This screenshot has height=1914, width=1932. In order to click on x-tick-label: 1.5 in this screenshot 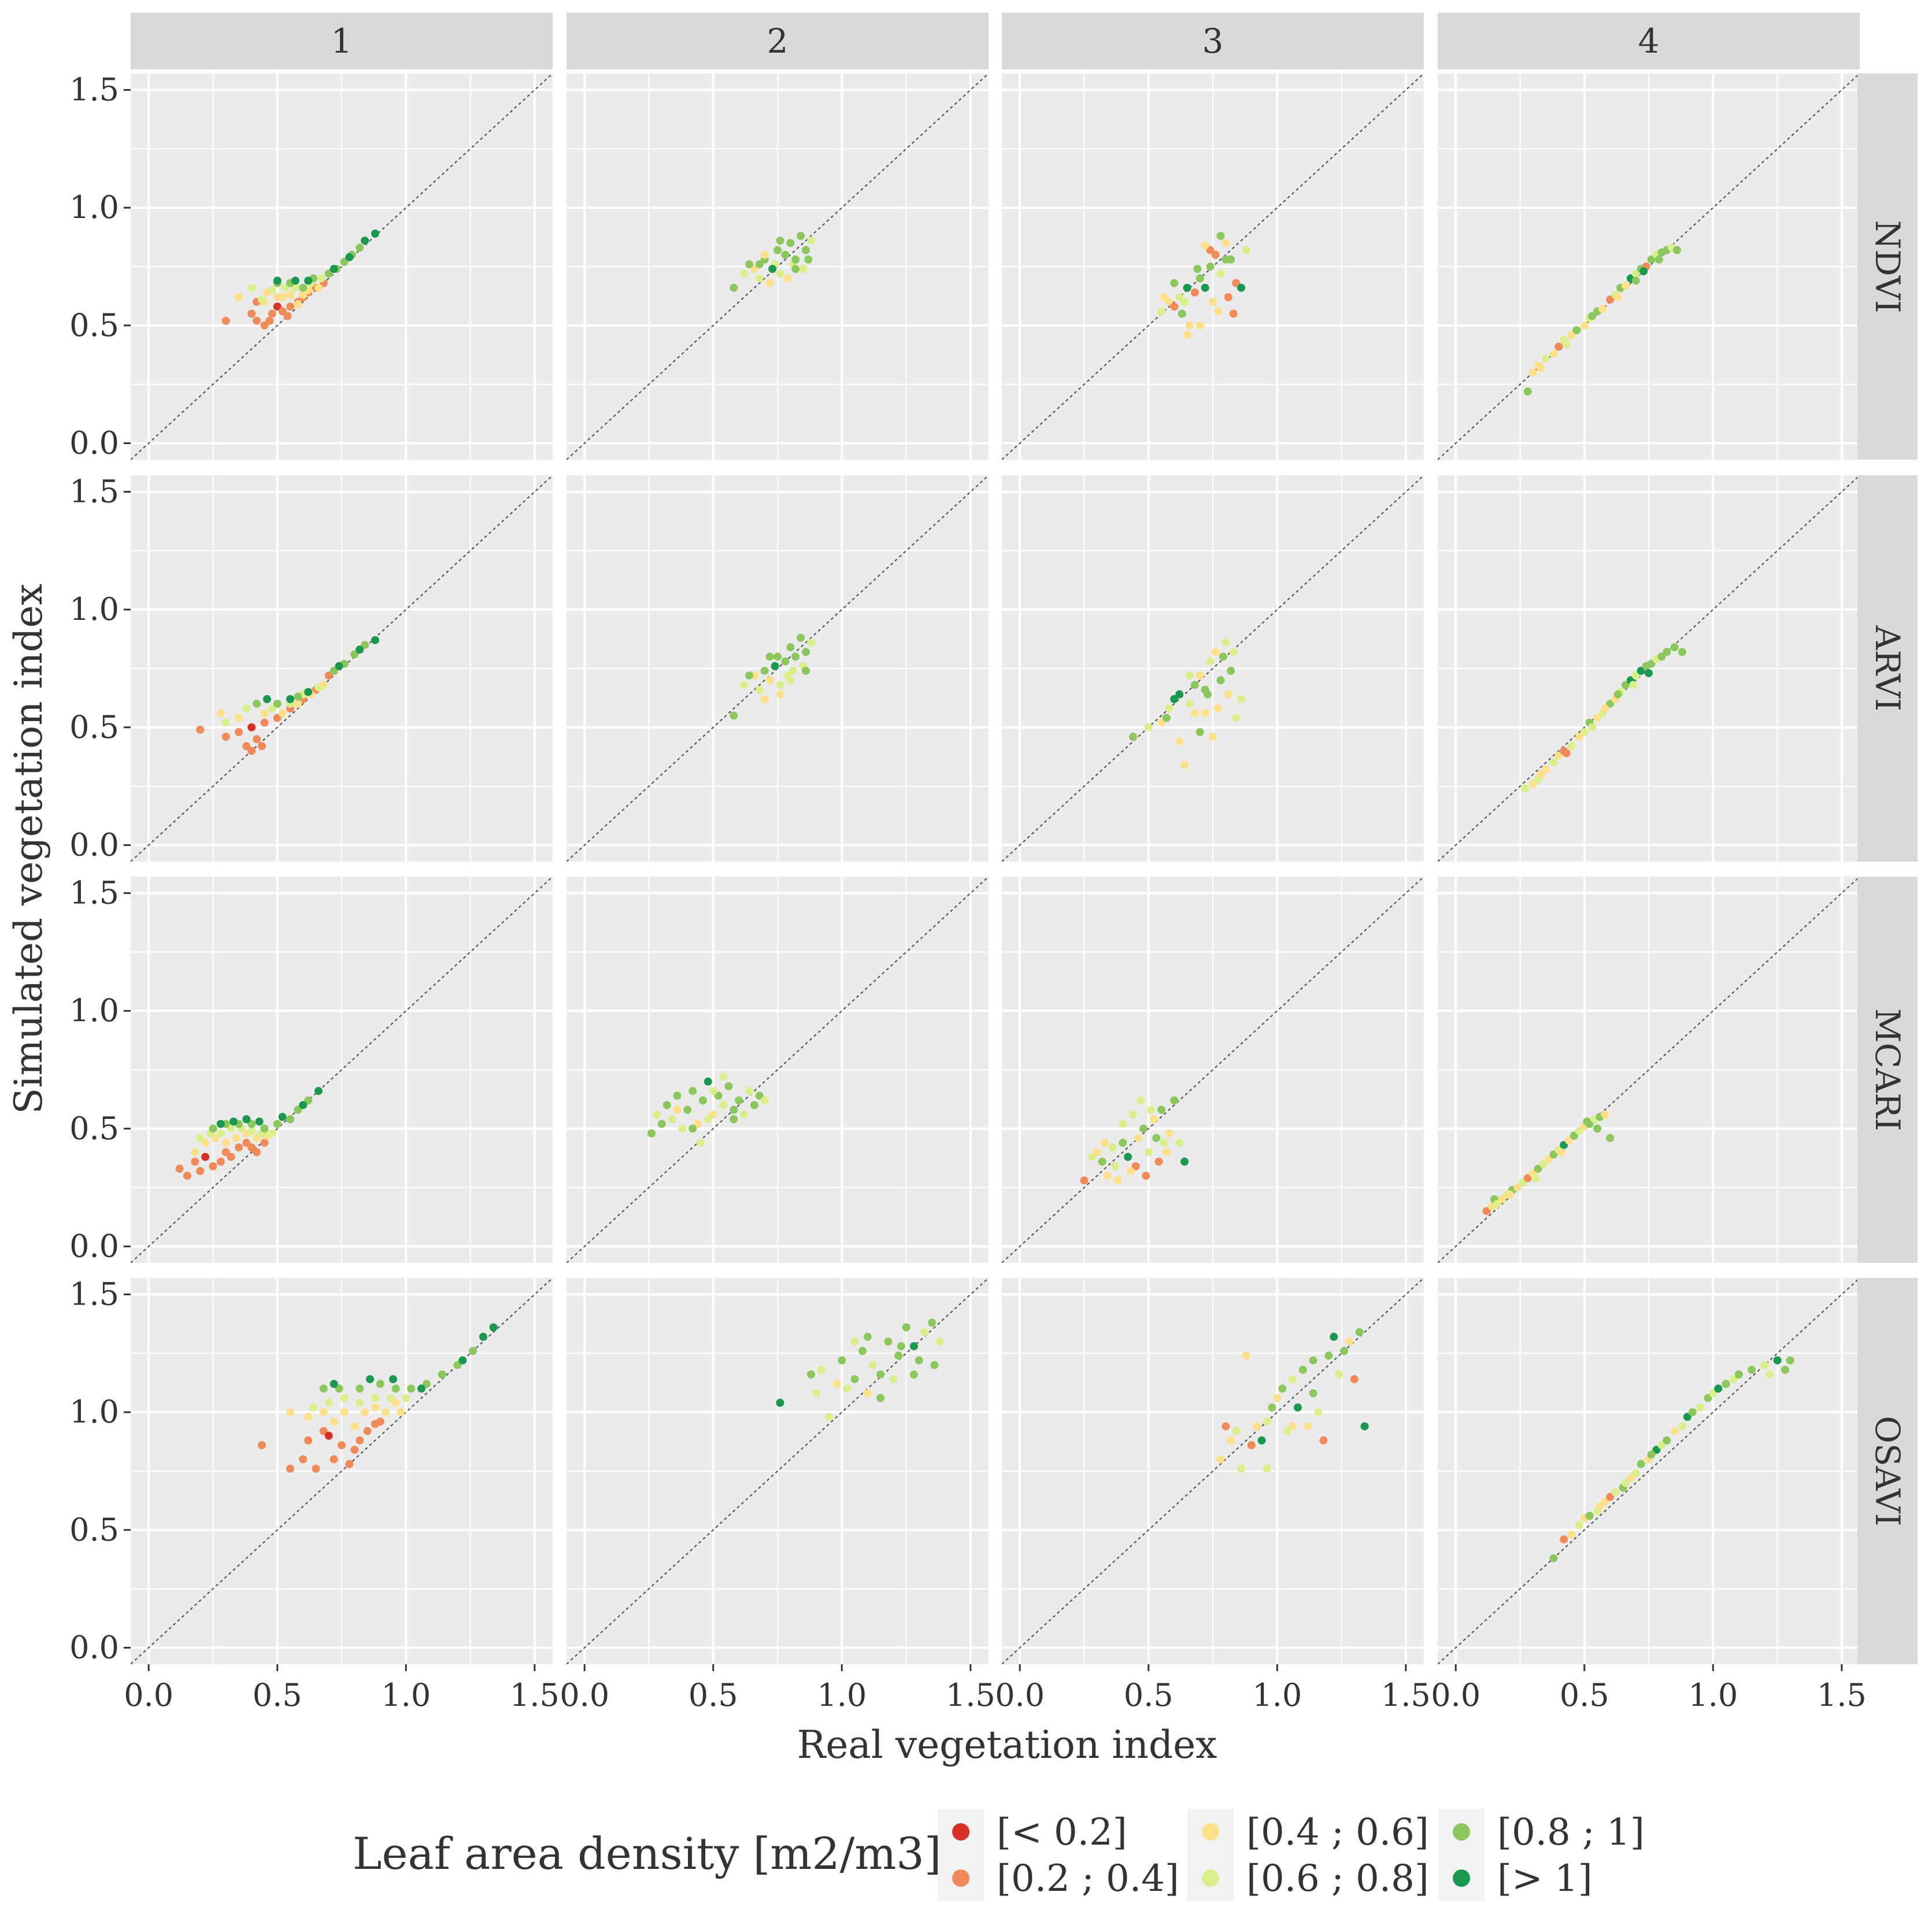, I will do `click(1406, 1695)`.